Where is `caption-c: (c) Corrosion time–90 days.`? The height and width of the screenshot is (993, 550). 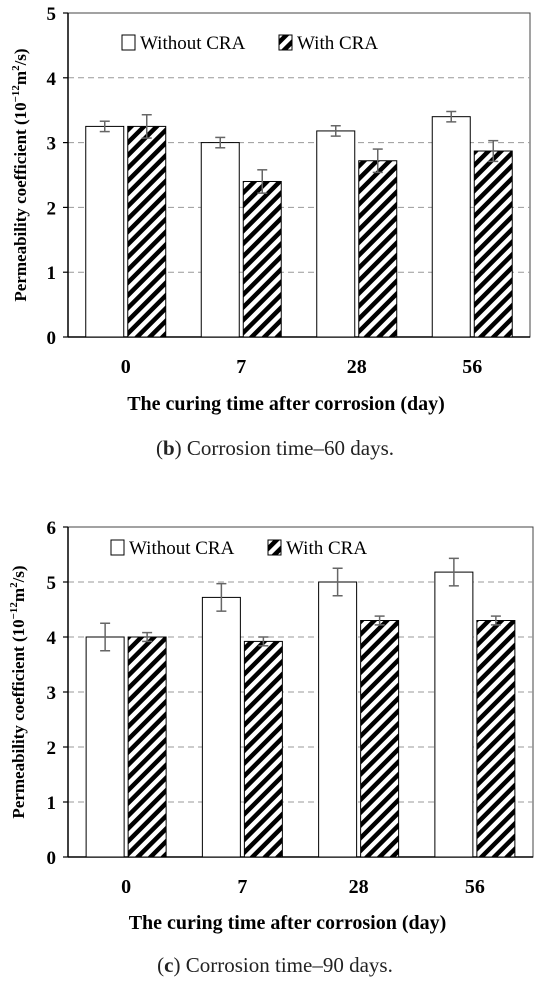 caption-c: (c) Corrosion time–90 days. is located at coordinates (275, 965).